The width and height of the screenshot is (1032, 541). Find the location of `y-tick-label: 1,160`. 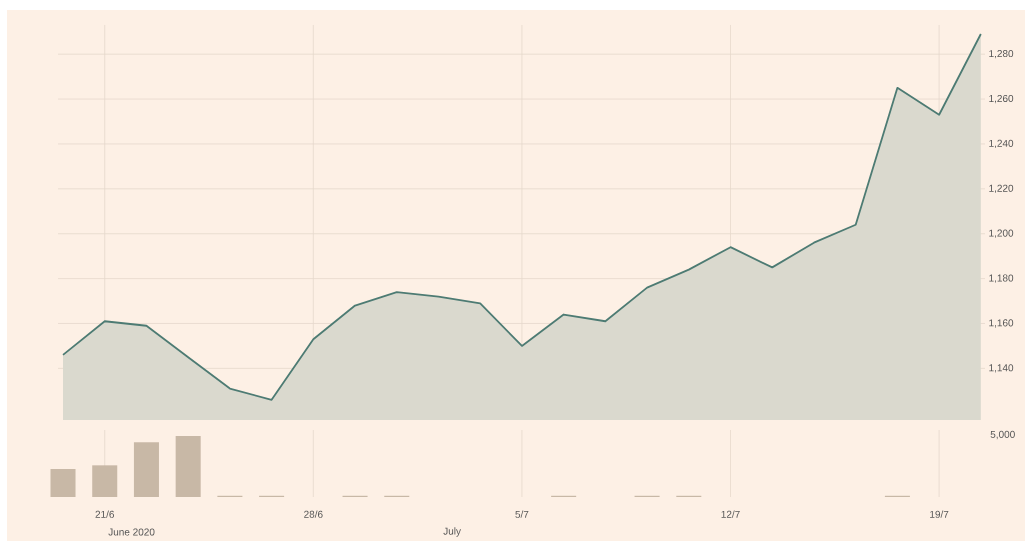

y-tick-label: 1,160 is located at coordinates (1001, 323).